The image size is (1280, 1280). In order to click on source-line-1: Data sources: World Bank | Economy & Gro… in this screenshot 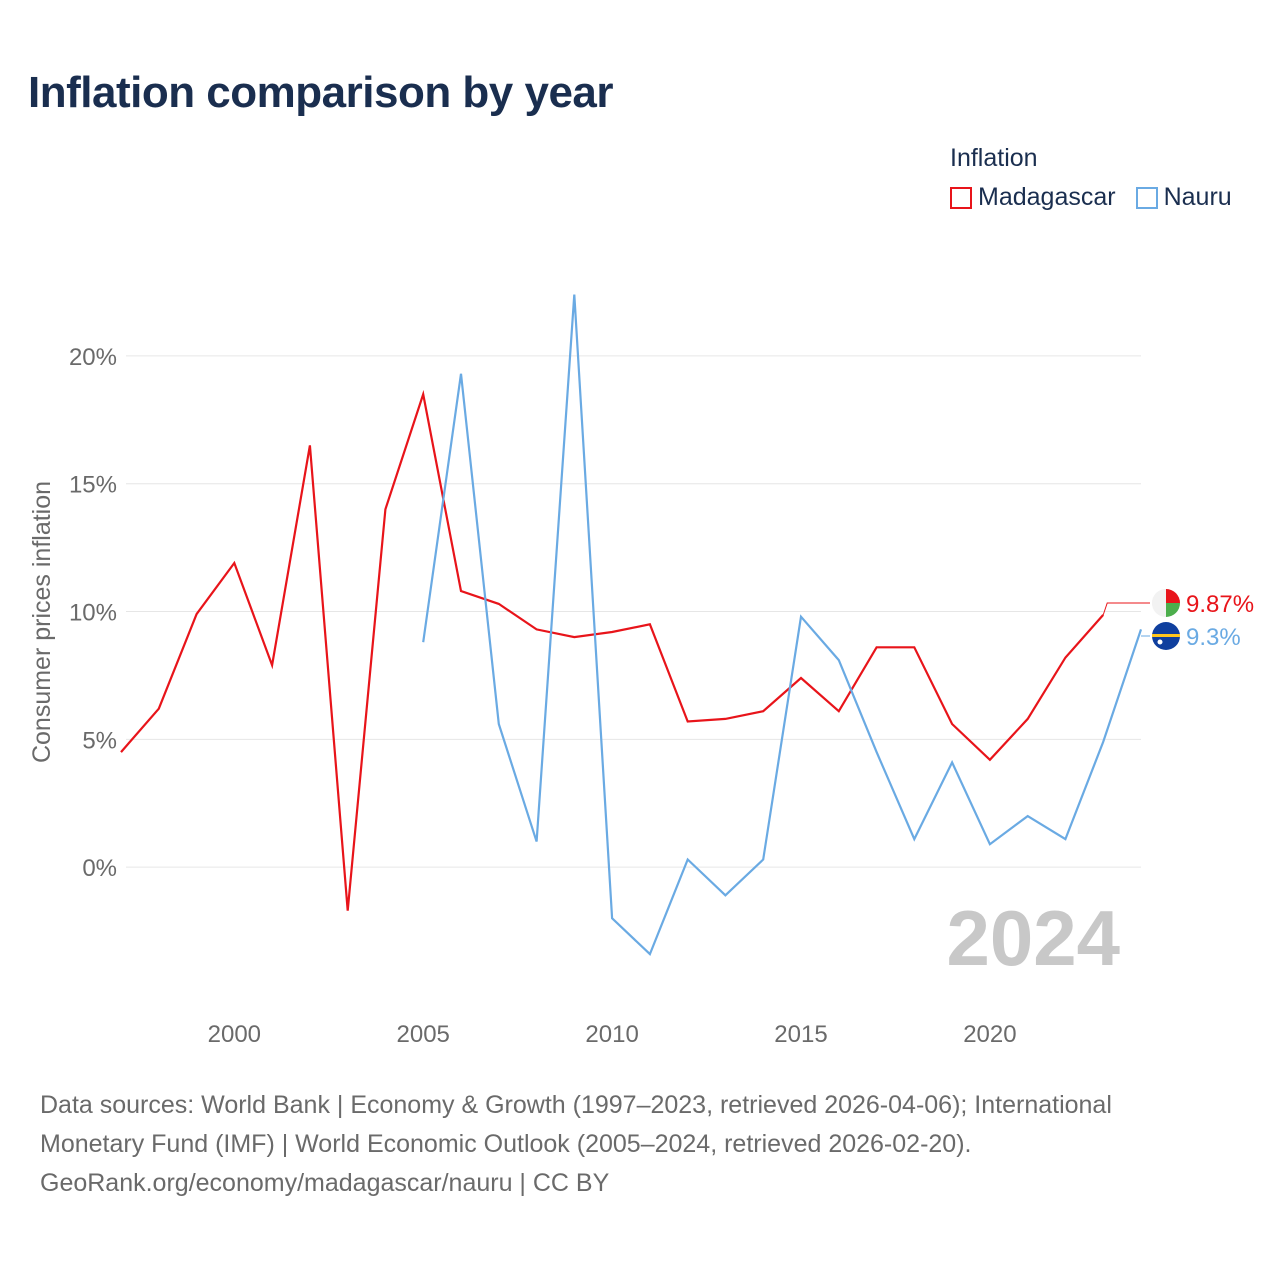, I will do `click(576, 1105)`.